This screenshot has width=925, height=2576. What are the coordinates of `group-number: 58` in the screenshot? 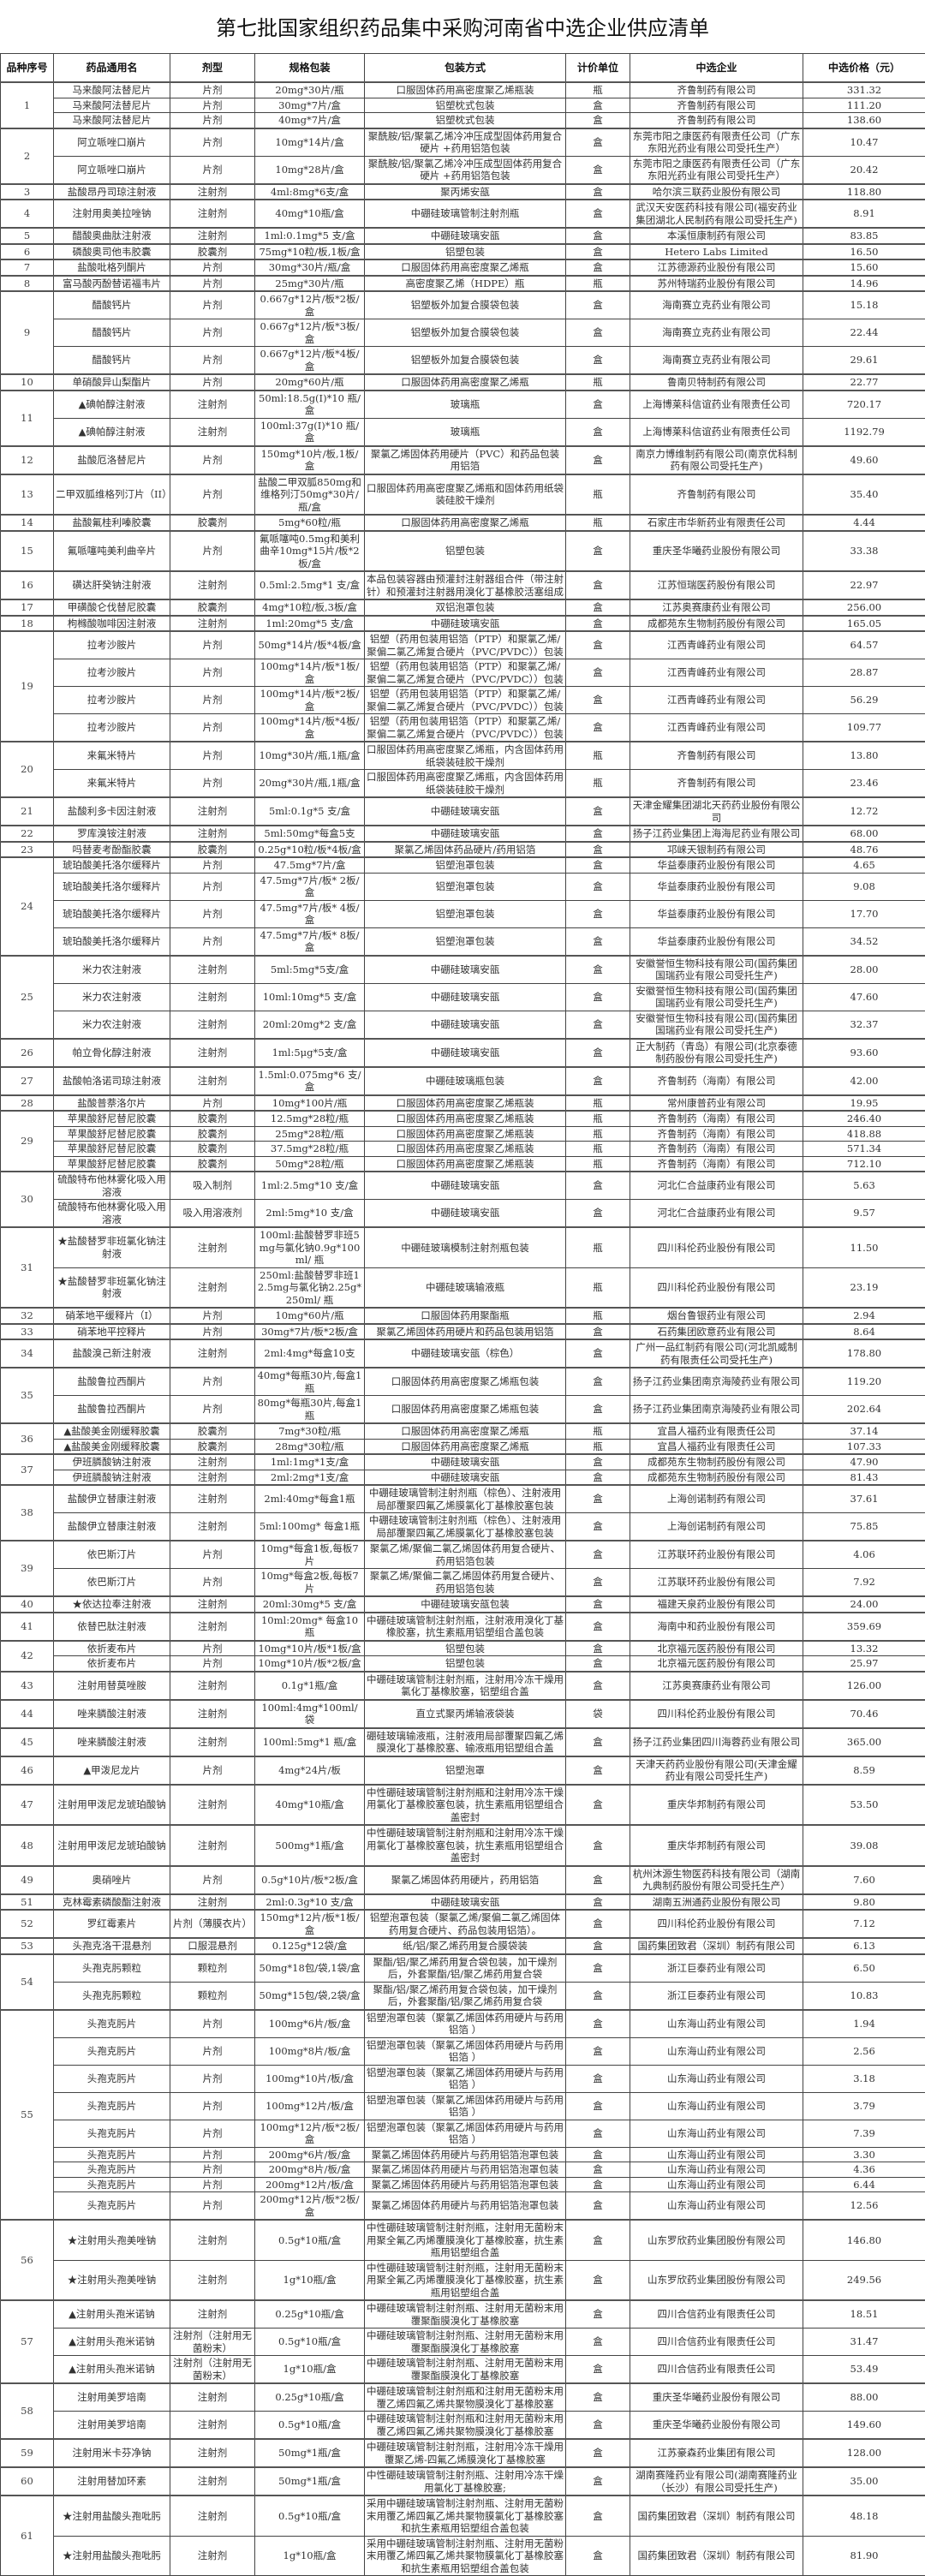 It's located at (28, 2411).